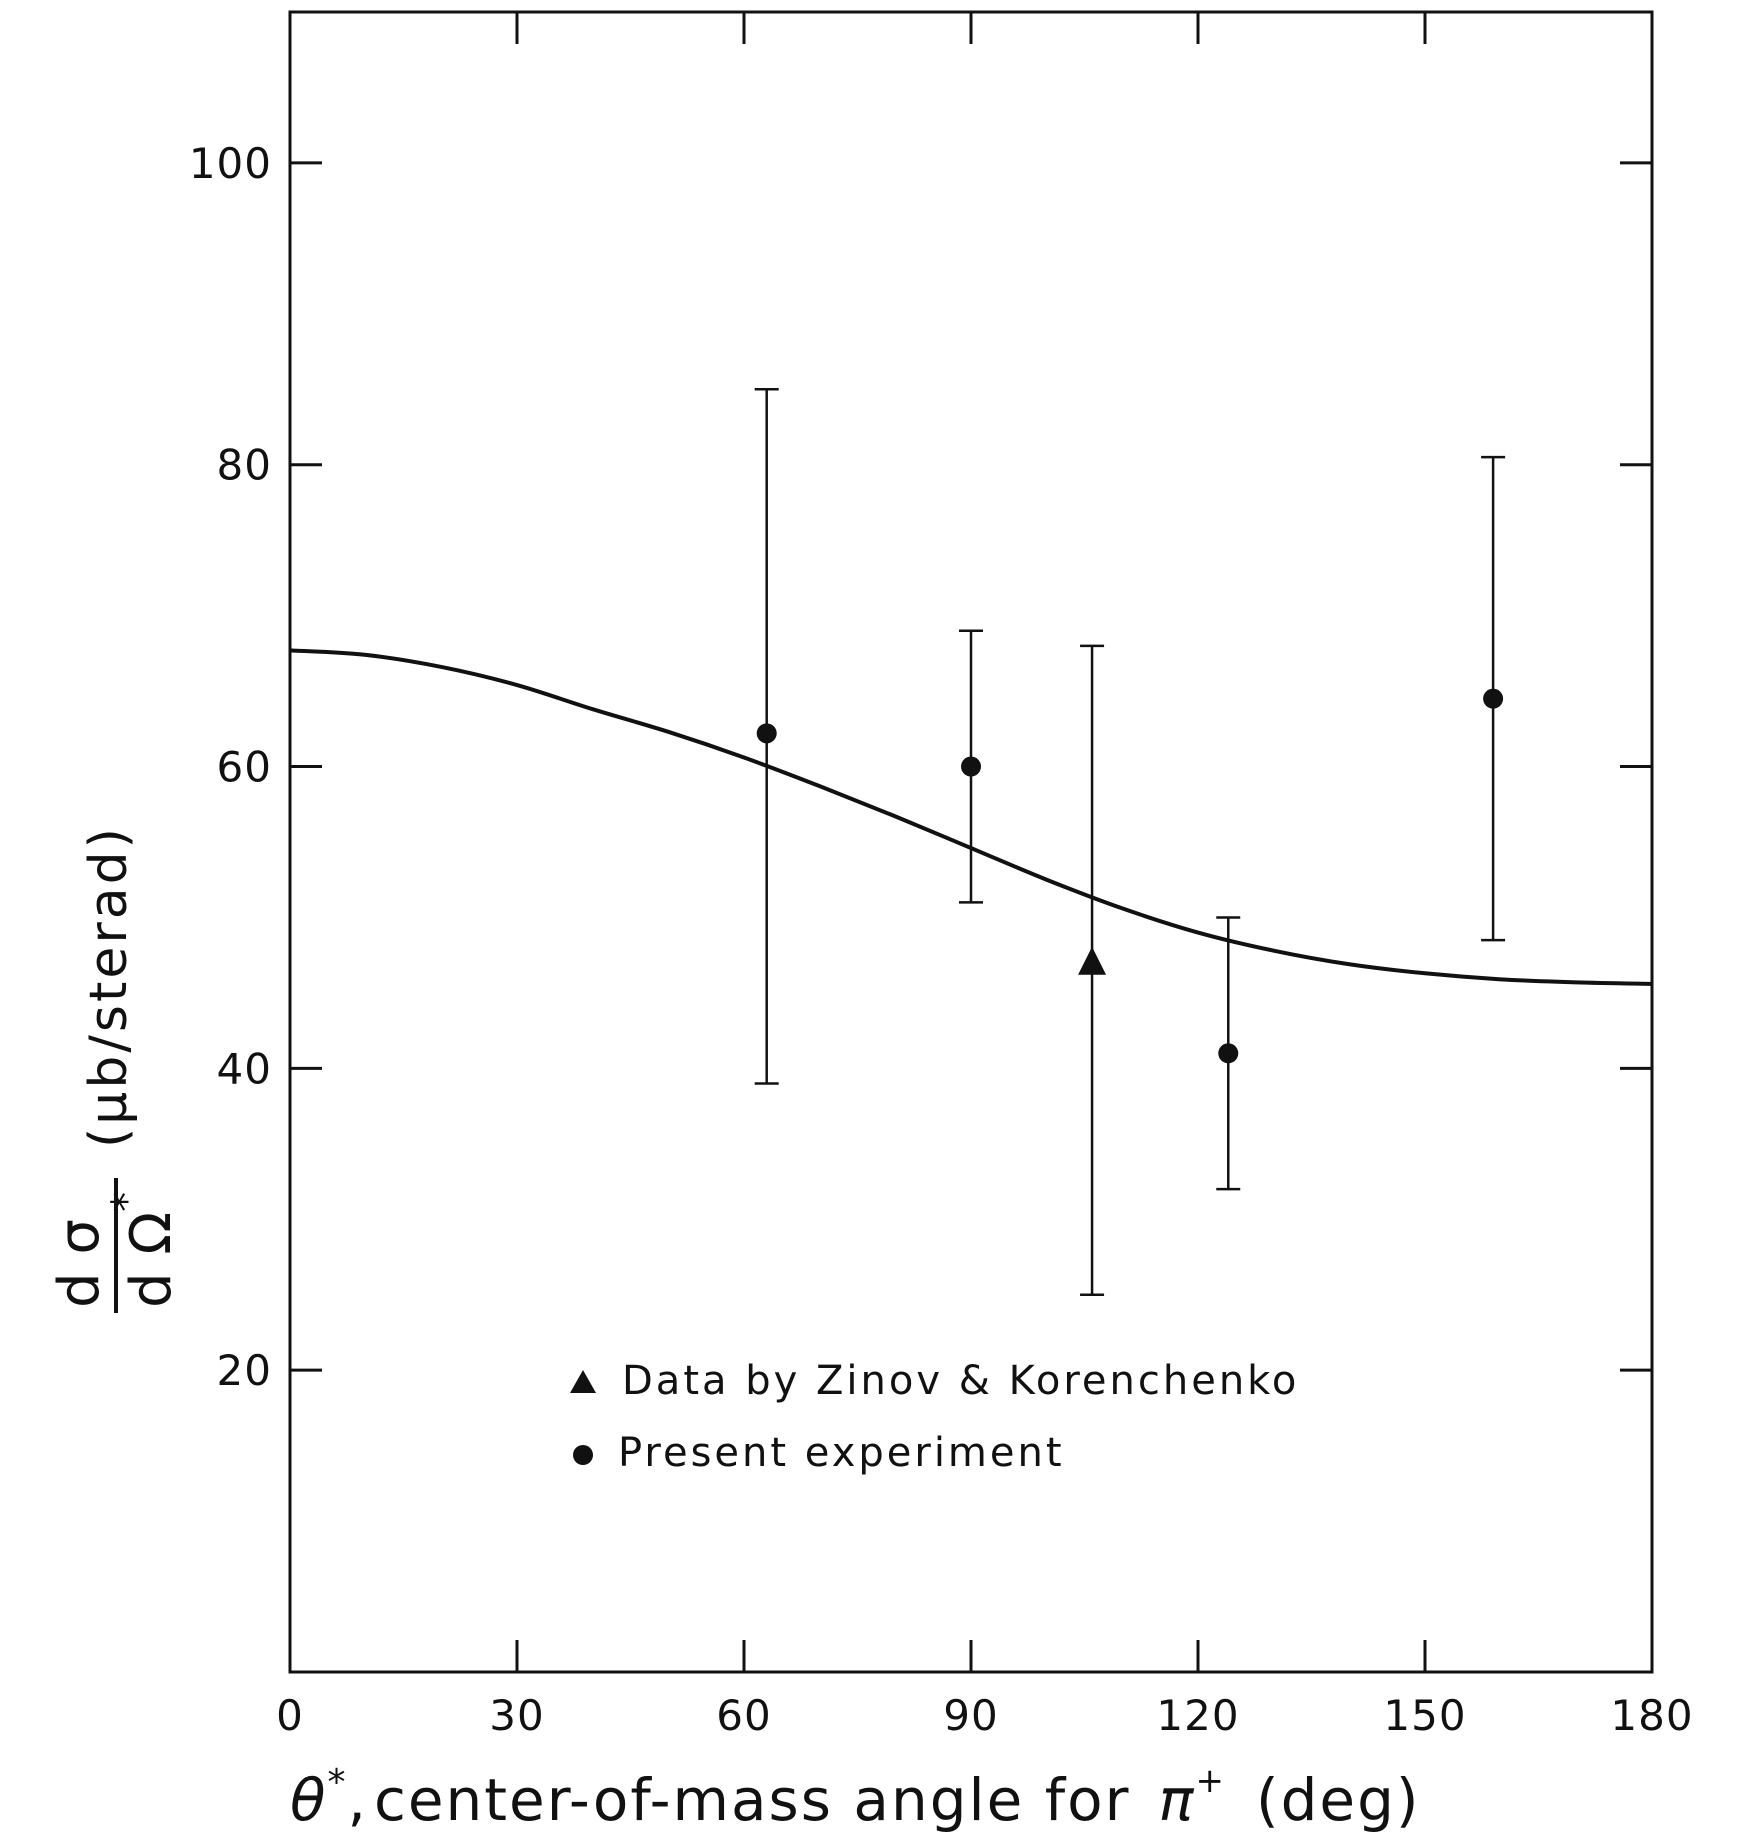  What do you see at coordinates (1651, 1715) in the screenshot?
I see `x-tick-label: 180` at bounding box center [1651, 1715].